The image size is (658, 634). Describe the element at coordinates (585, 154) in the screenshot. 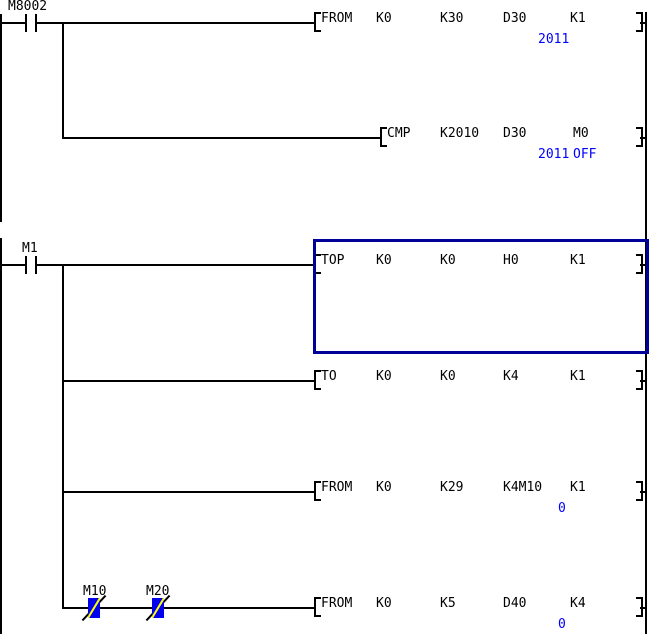

I see `monitor-value: OFF` at that location.